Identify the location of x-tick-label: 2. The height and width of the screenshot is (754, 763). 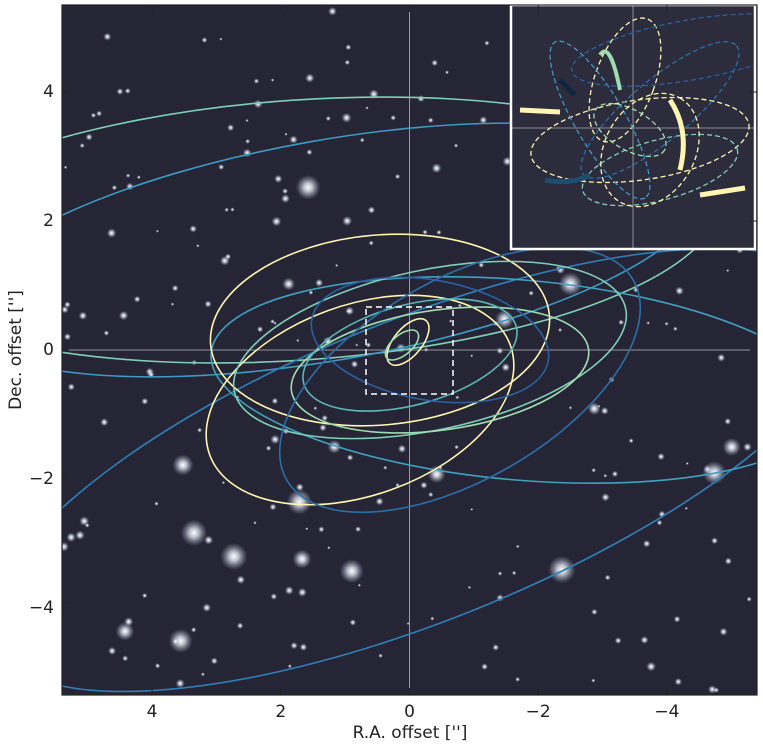
(280, 712).